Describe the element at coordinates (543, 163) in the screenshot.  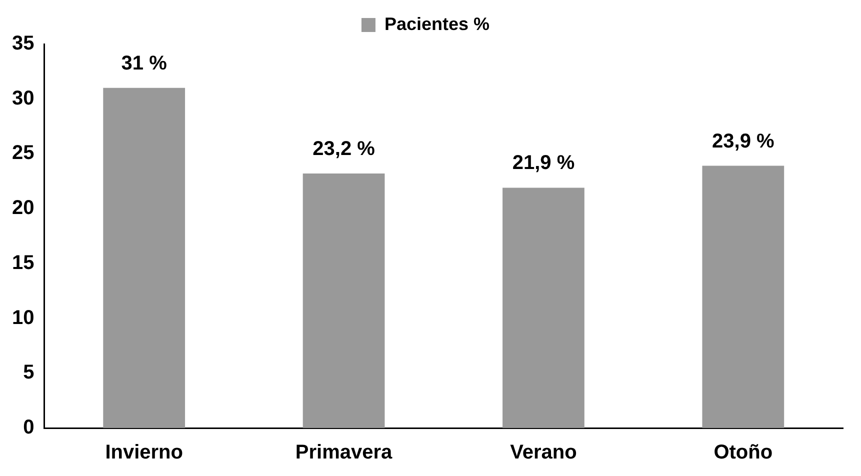
I see `data-label: 21,9 %` at that location.